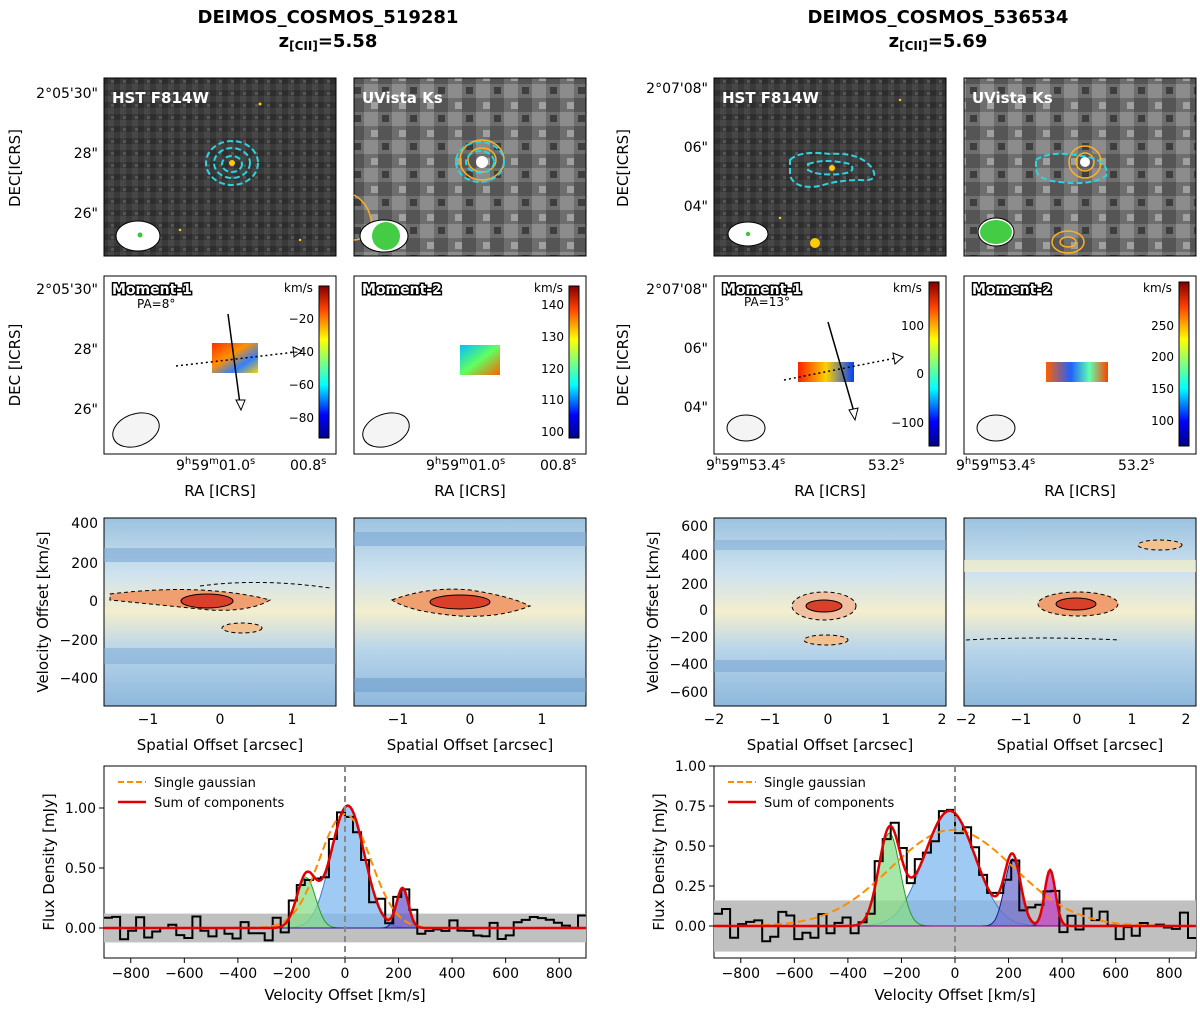 Image resolution: width=1200 pixels, height=1014 pixels. What do you see at coordinates (996, 428) in the screenshot?
I see `right-moment2-beam` at bounding box center [996, 428].